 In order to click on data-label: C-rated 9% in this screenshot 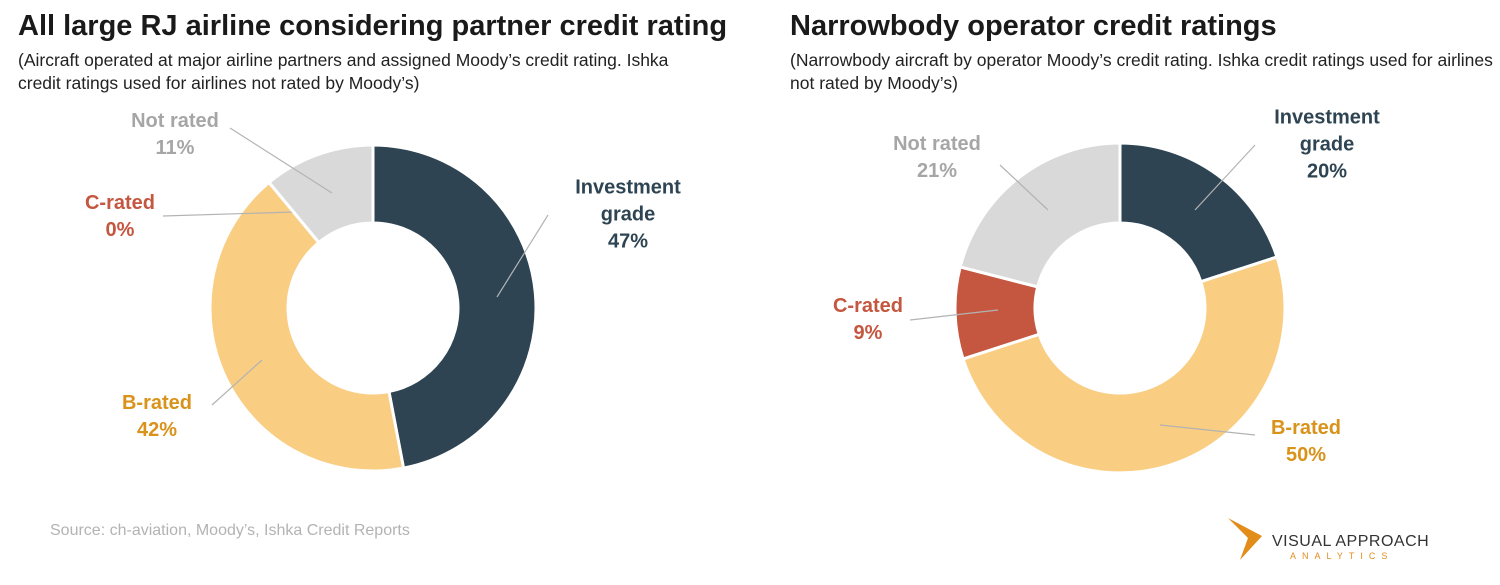, I will do `click(868, 320)`.